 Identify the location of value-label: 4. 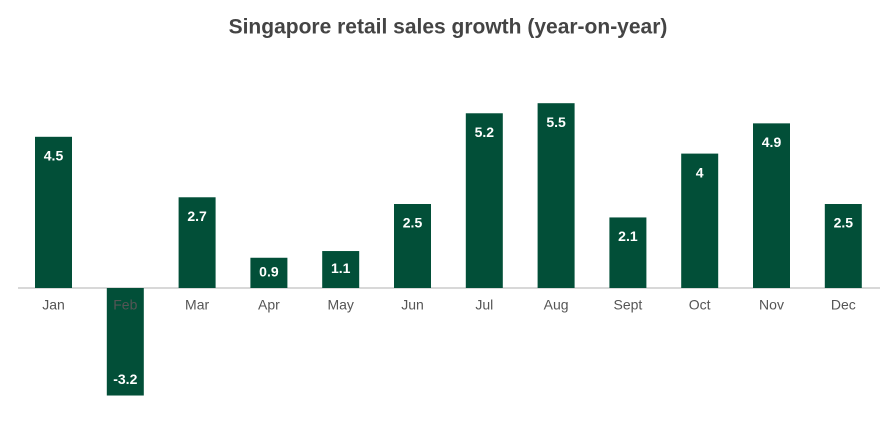
(700, 172).